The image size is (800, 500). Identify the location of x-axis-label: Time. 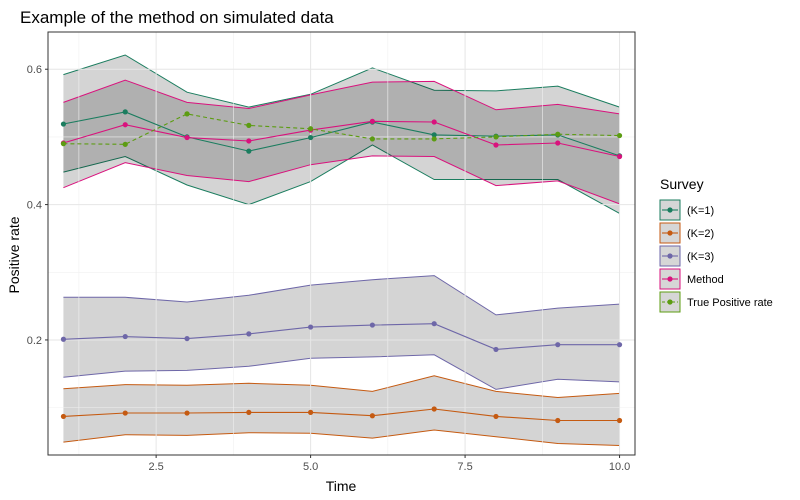
(341, 486).